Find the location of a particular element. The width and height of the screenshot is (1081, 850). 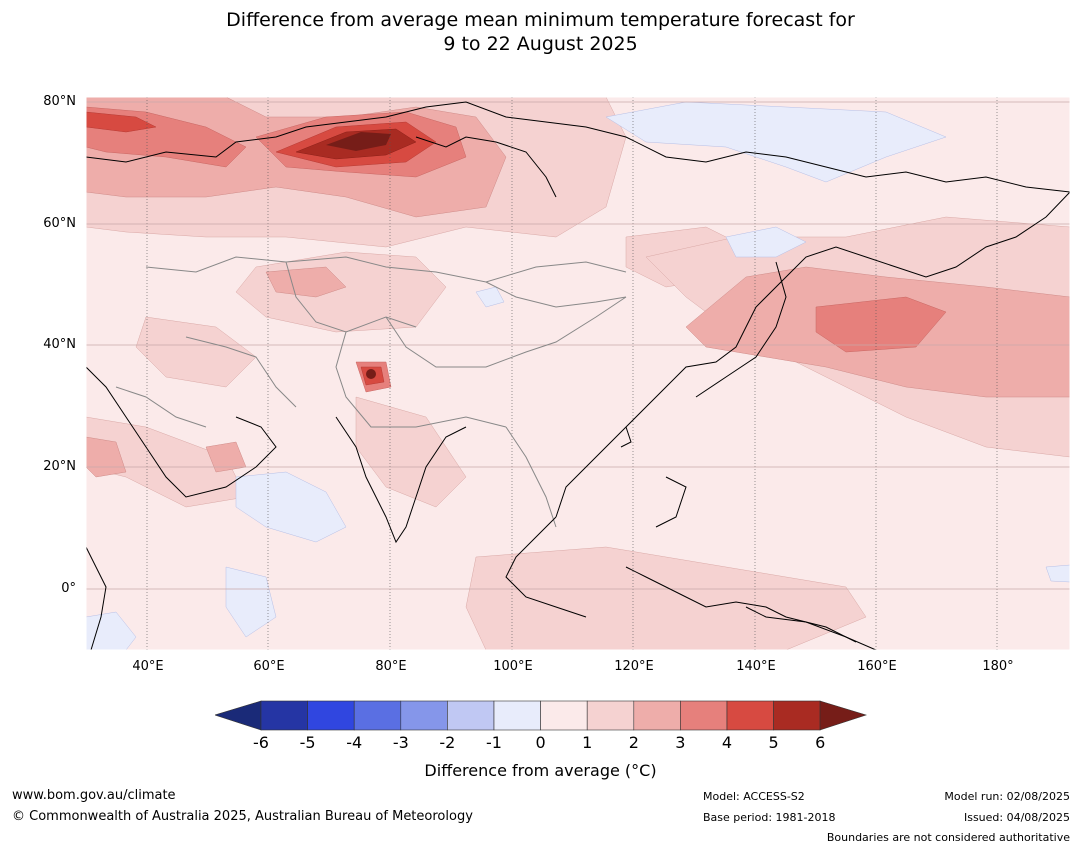

border-kazakhstan is located at coordinates (351, 297).